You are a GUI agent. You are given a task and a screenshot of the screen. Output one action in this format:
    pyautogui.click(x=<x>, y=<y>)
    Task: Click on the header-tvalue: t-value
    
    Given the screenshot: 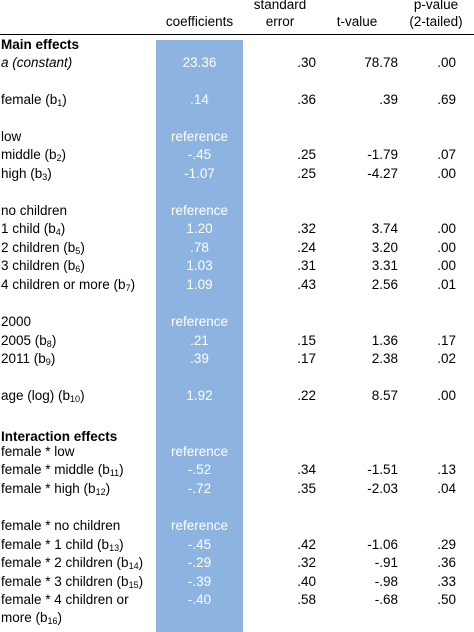 What is the action you would take?
    pyautogui.click(x=357, y=21)
    